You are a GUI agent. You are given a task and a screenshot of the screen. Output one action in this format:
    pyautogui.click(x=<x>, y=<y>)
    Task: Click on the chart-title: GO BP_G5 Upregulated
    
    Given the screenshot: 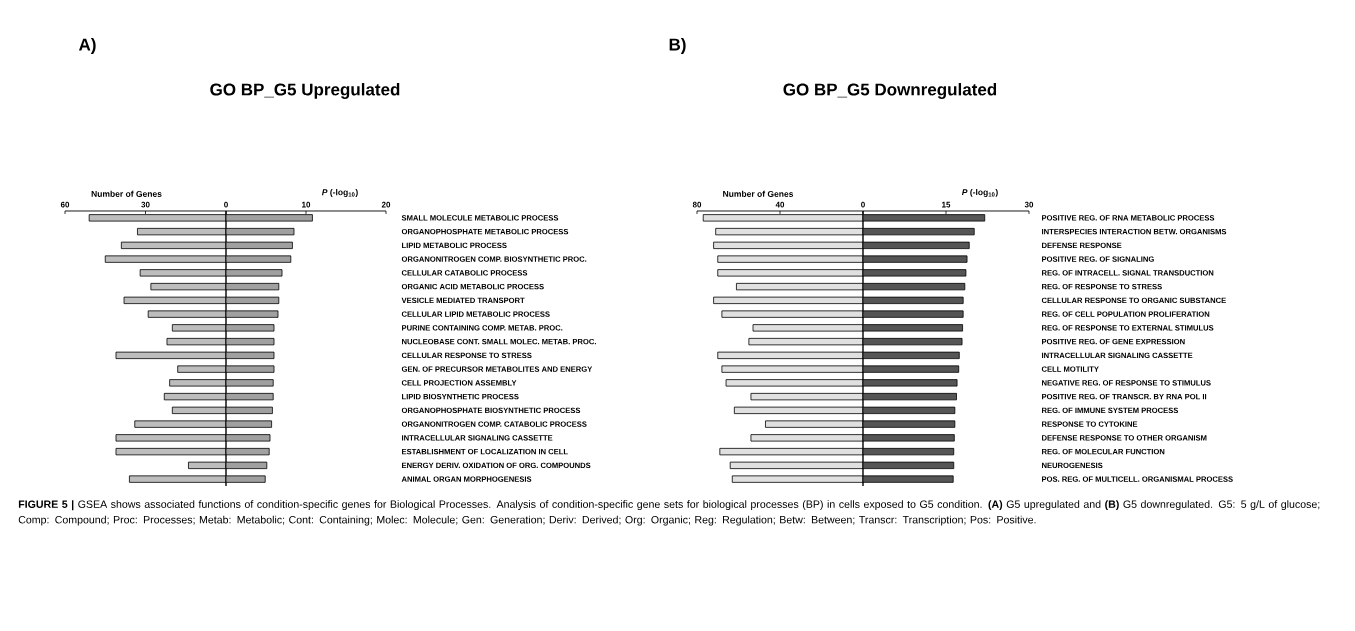 What is the action you would take?
    pyautogui.click(x=305, y=91)
    